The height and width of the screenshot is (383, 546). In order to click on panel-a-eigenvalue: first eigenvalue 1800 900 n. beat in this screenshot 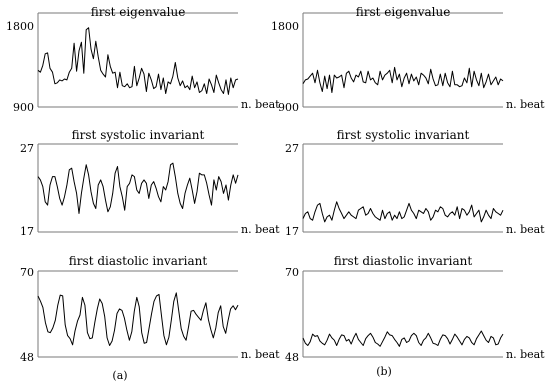, I will do `click(143, 59)`.